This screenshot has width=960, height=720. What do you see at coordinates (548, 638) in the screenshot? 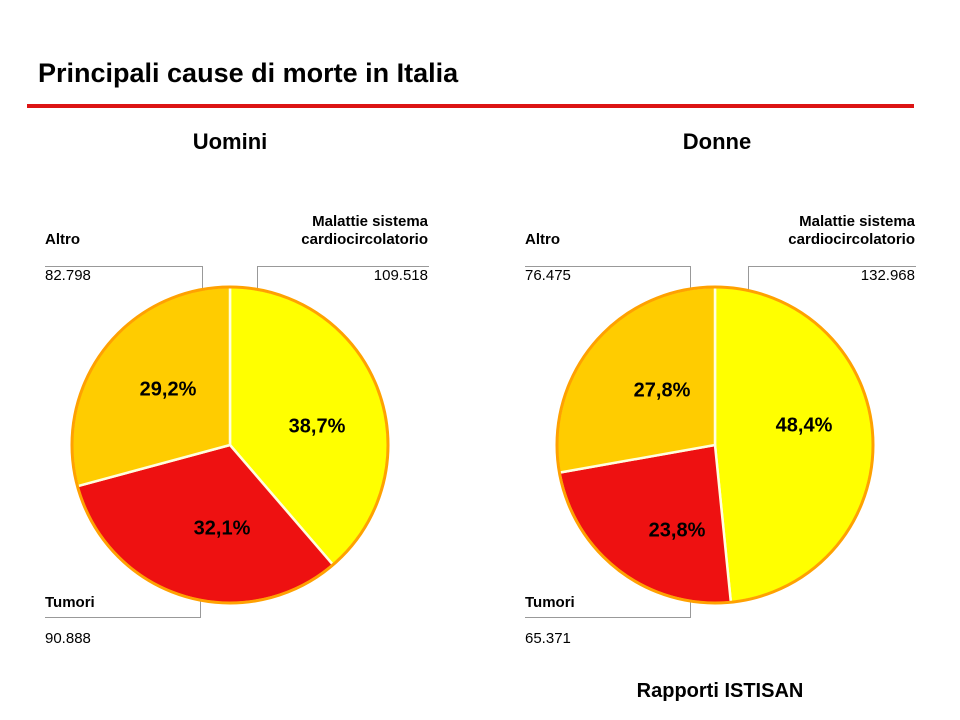
I see `callout-value: 65.371` at bounding box center [548, 638].